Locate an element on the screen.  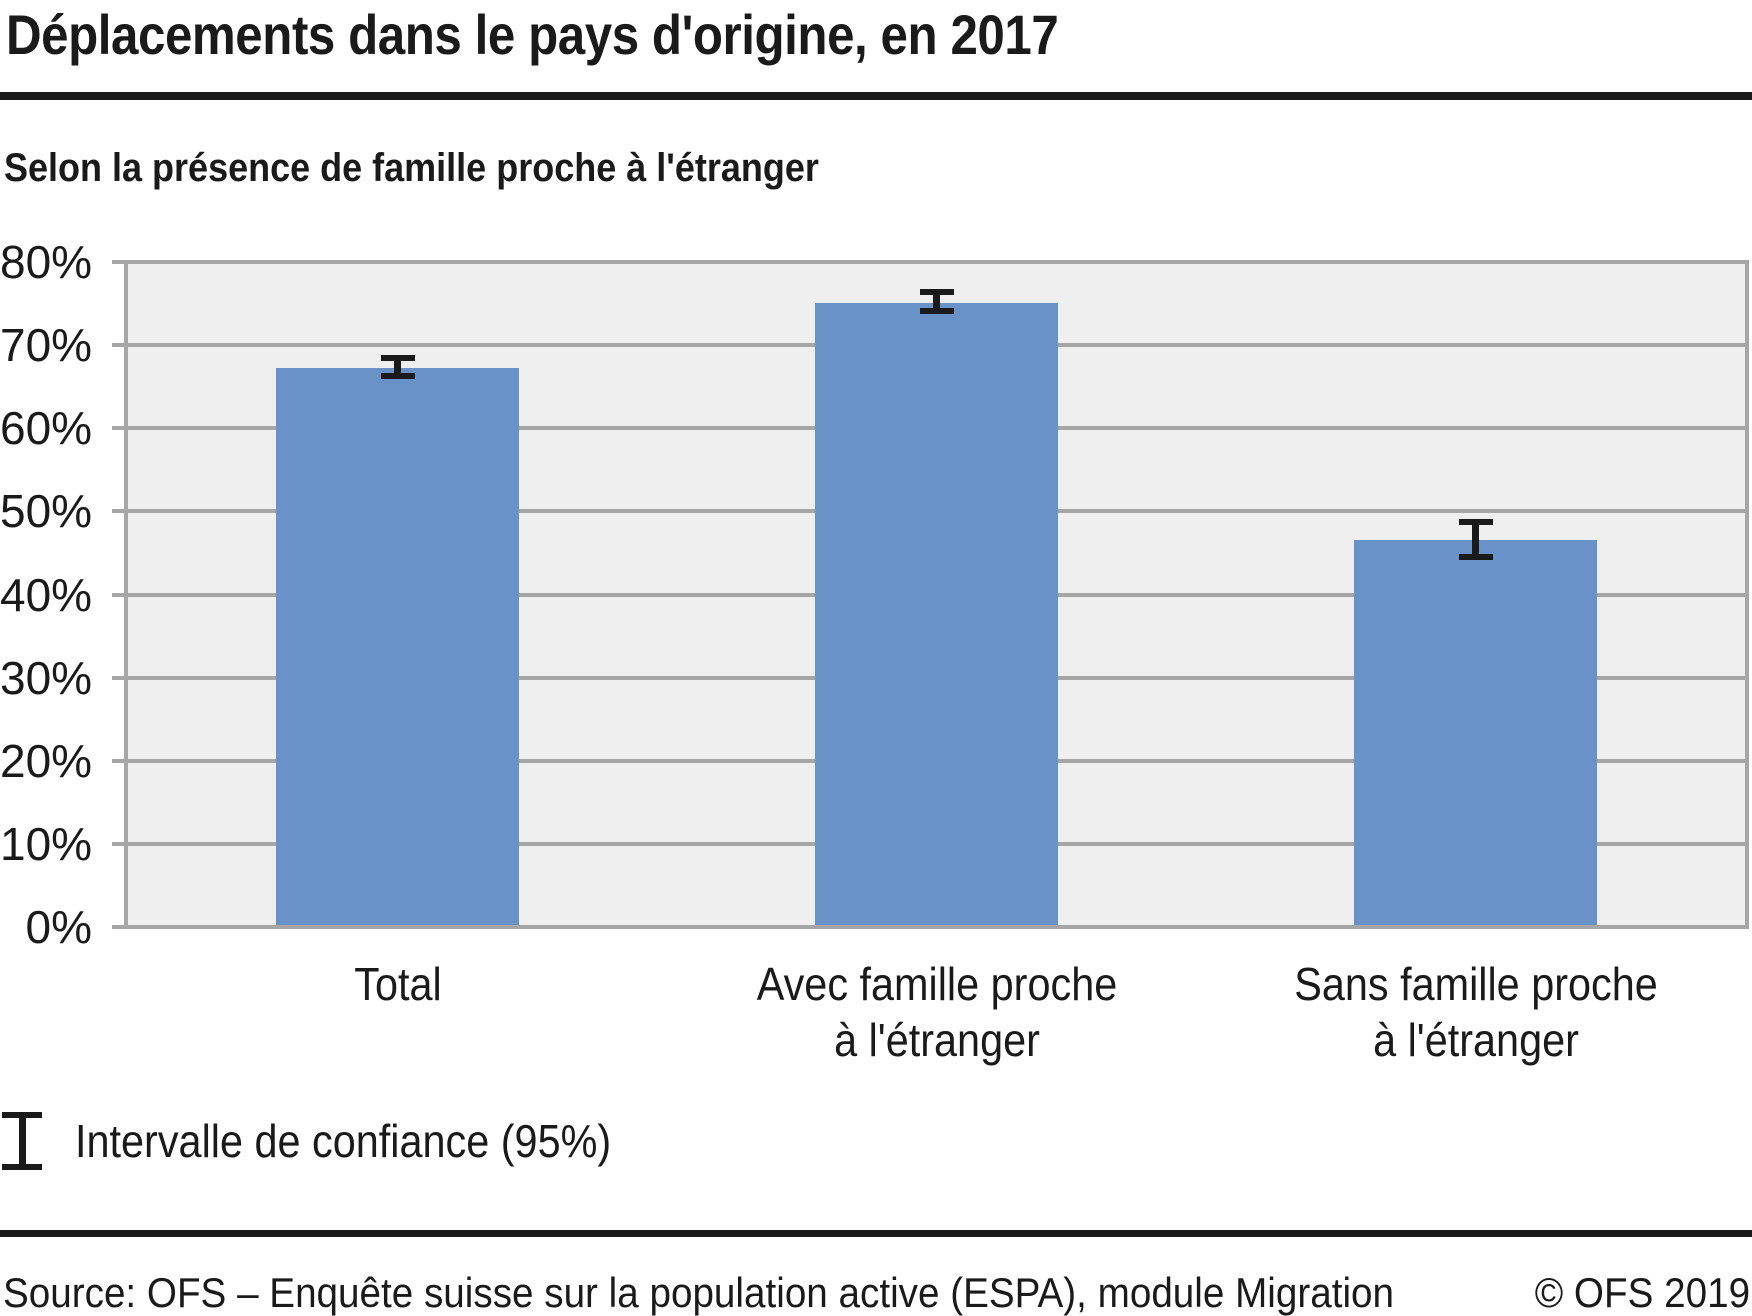
y-axis-label-40: 40% is located at coordinates (46, 595).